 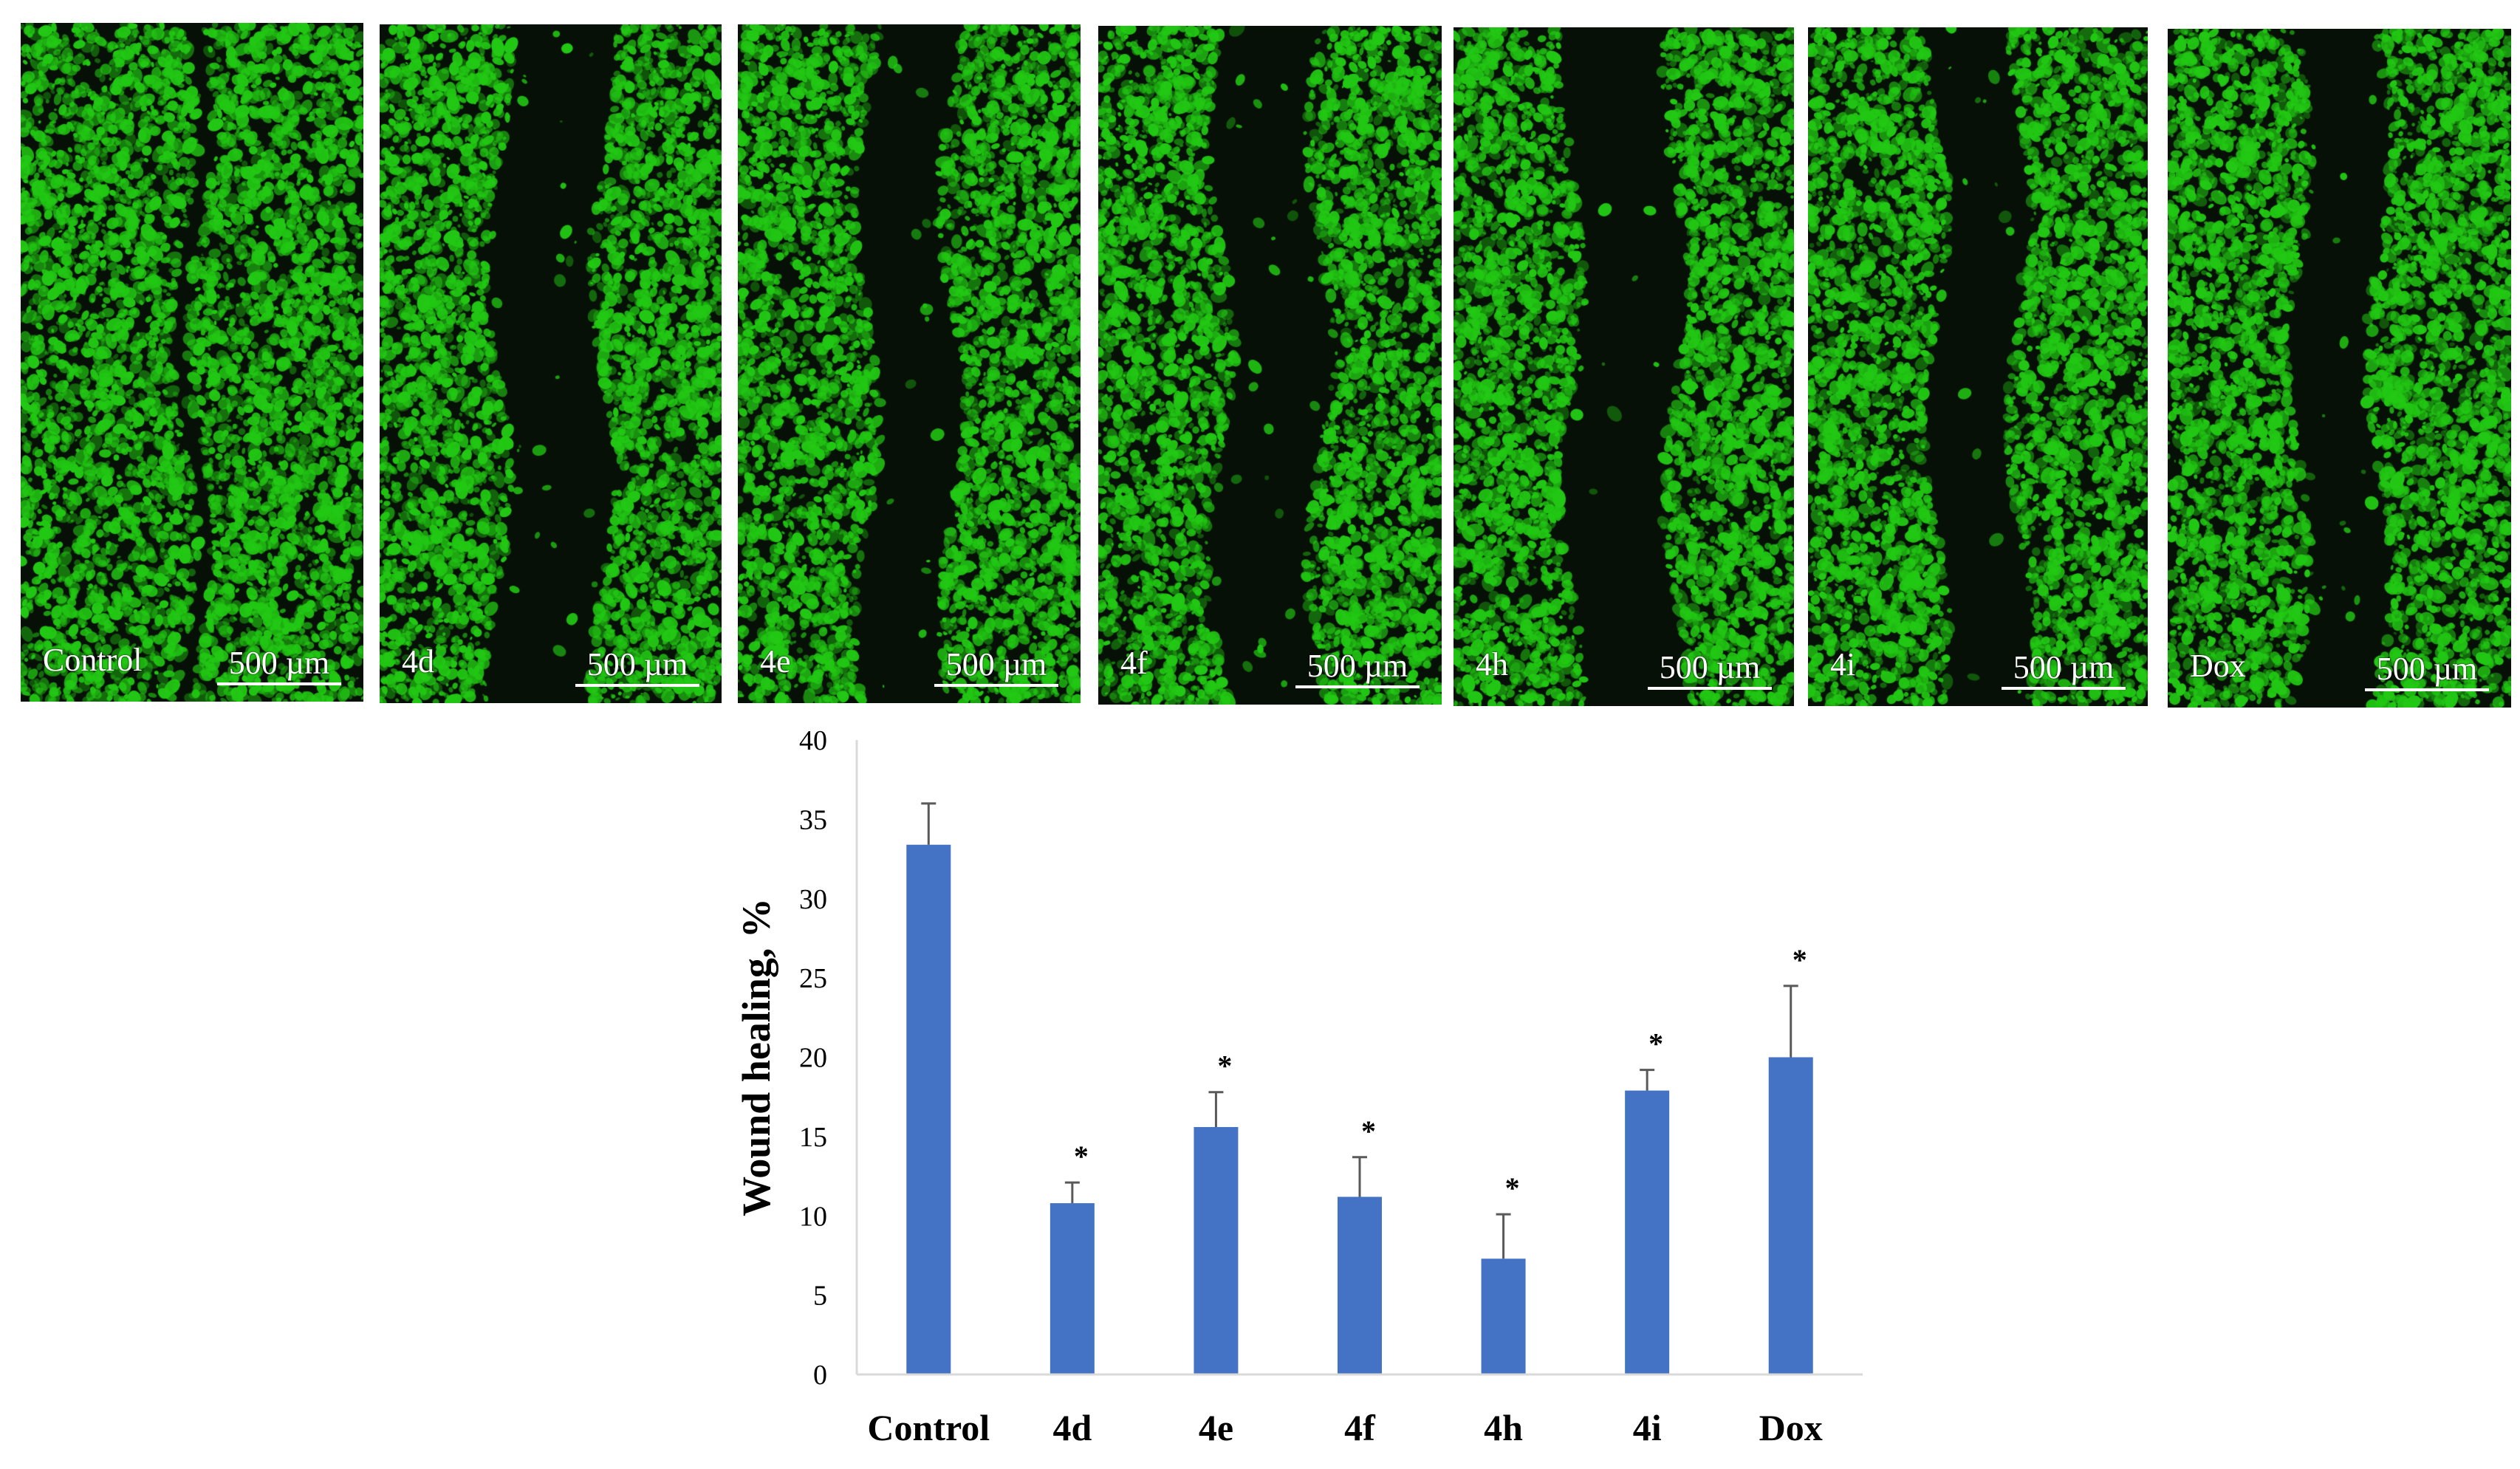 I want to click on y-tick-label: 20, so click(x=813, y=1059).